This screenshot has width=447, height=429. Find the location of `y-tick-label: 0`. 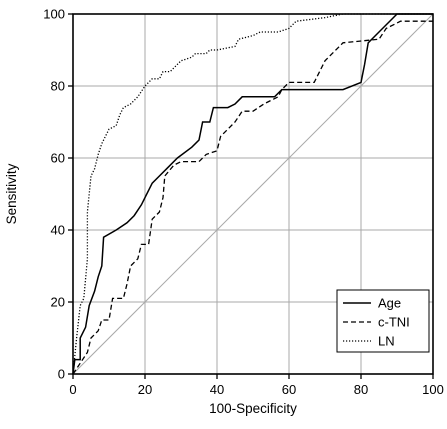

y-tick-label: 0 is located at coordinates (61, 374).